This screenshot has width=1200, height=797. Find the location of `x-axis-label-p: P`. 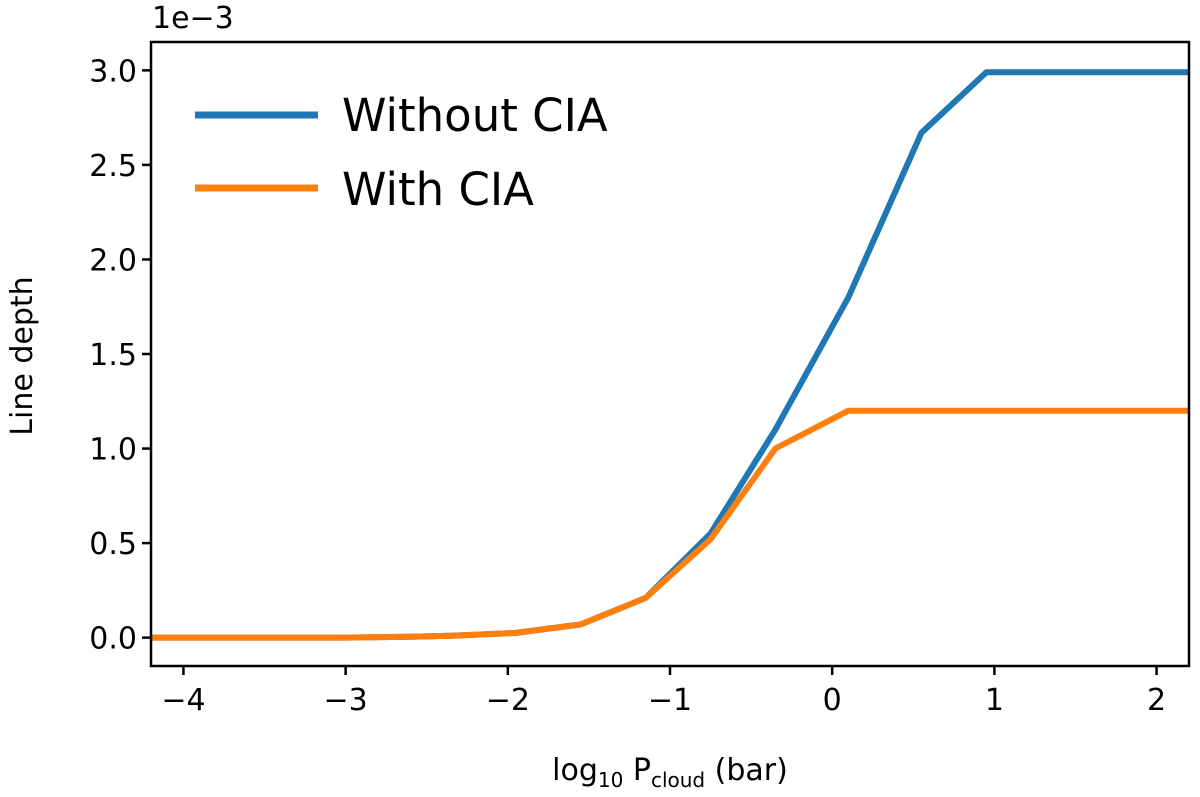

x-axis-label-p: P is located at coordinates (637, 770).